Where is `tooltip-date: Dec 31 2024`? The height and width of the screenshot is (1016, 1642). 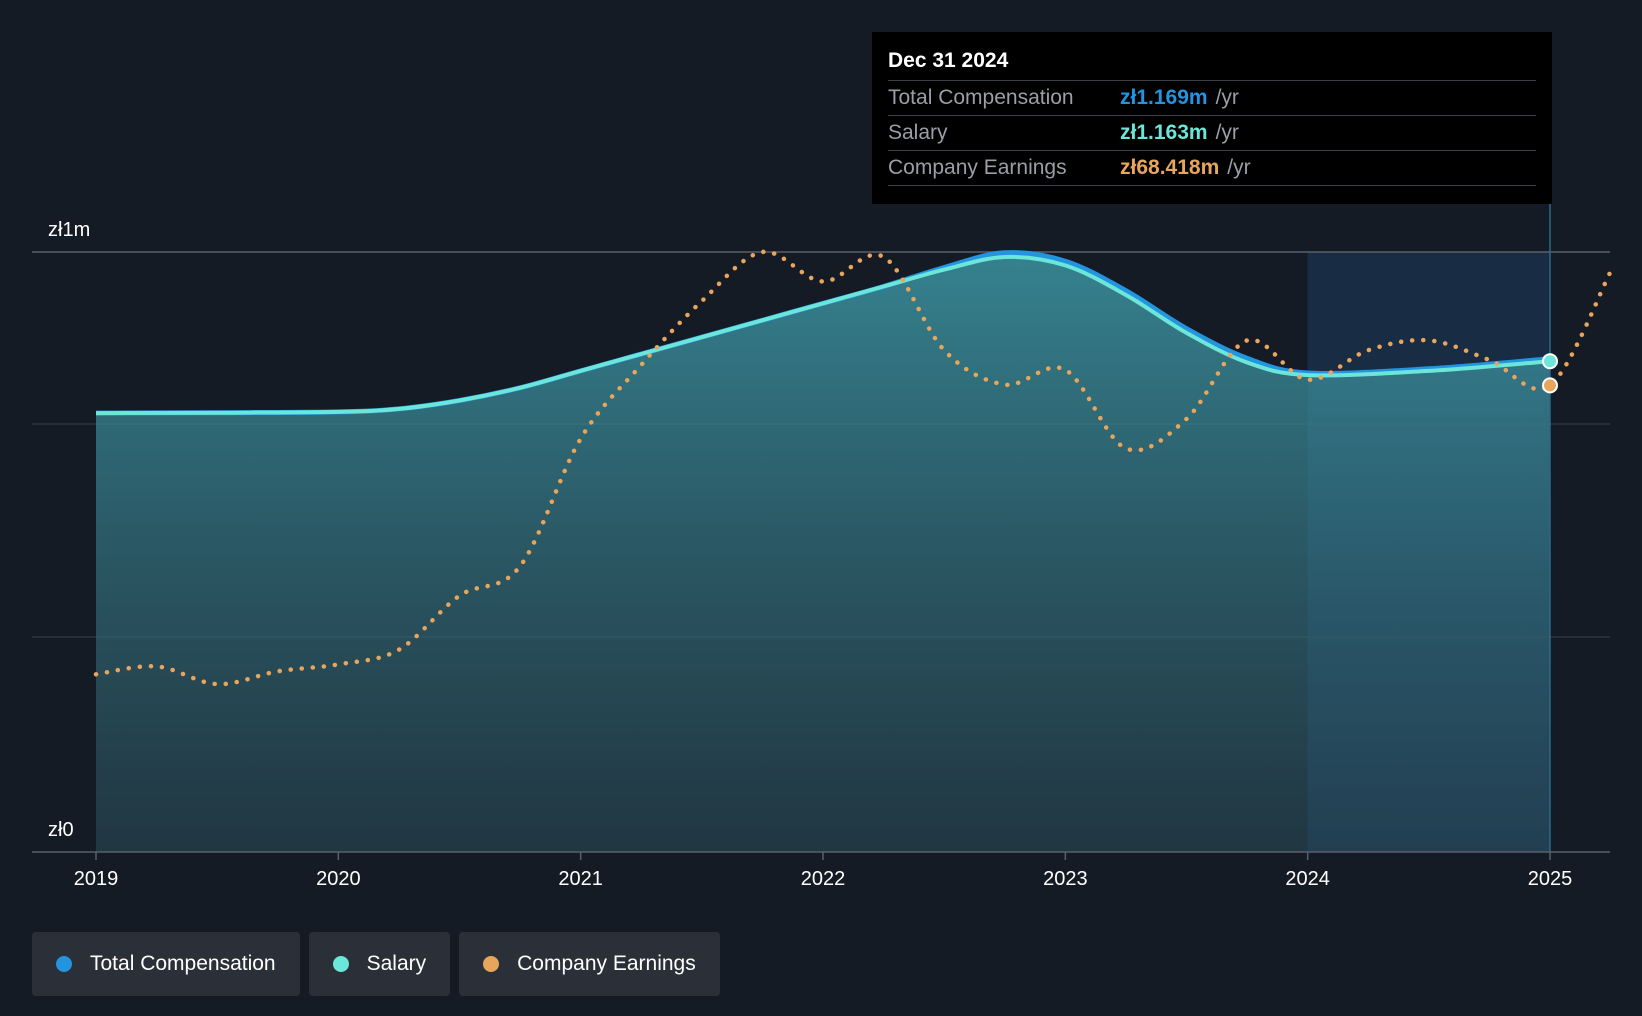 tooltip-date: Dec 31 2024 is located at coordinates (948, 60).